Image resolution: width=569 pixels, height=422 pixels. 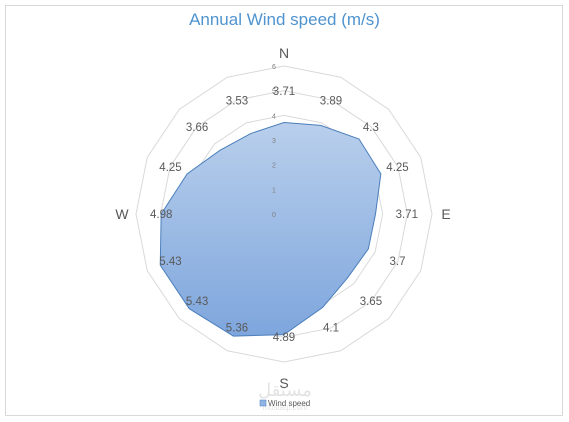 What do you see at coordinates (283, 383) in the screenshot?
I see `compass-south: S` at bounding box center [283, 383].